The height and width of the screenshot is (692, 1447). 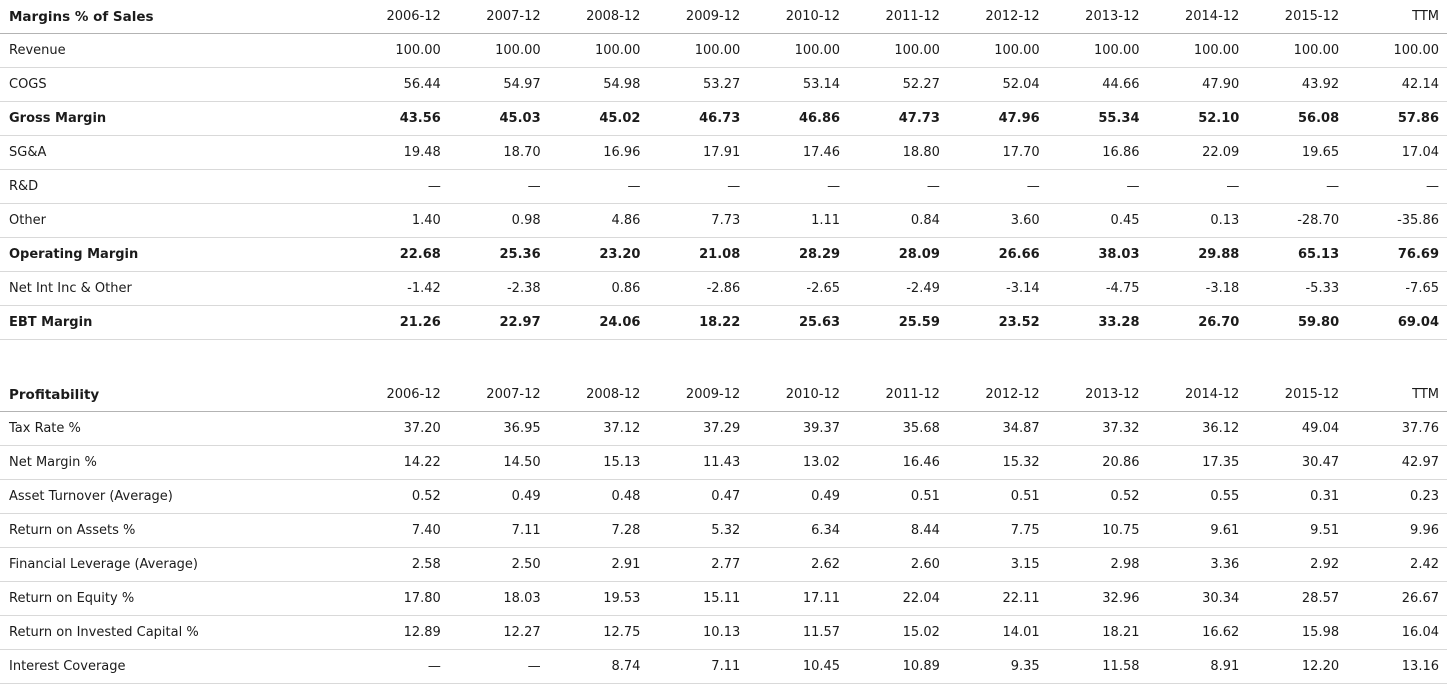 I want to click on table-title: Profitability, so click(x=174, y=395).